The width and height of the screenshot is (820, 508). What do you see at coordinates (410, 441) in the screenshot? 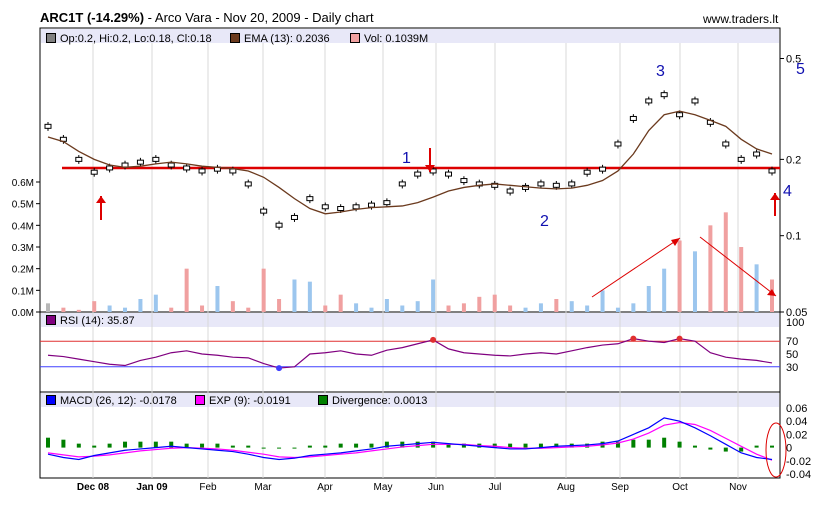
I see `exp-line` at bounding box center [410, 441].